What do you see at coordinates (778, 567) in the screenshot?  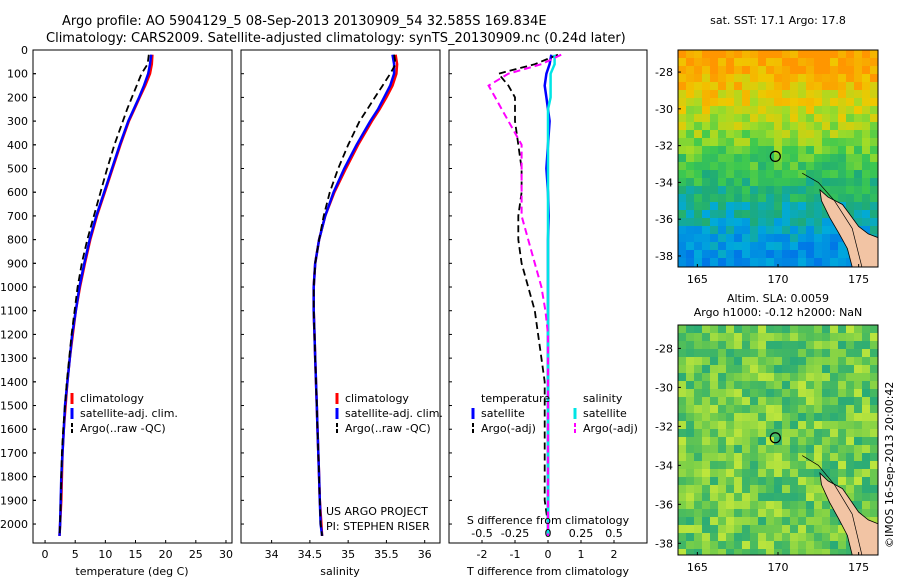 I see `map-x-tick-label: 170` at bounding box center [778, 567].